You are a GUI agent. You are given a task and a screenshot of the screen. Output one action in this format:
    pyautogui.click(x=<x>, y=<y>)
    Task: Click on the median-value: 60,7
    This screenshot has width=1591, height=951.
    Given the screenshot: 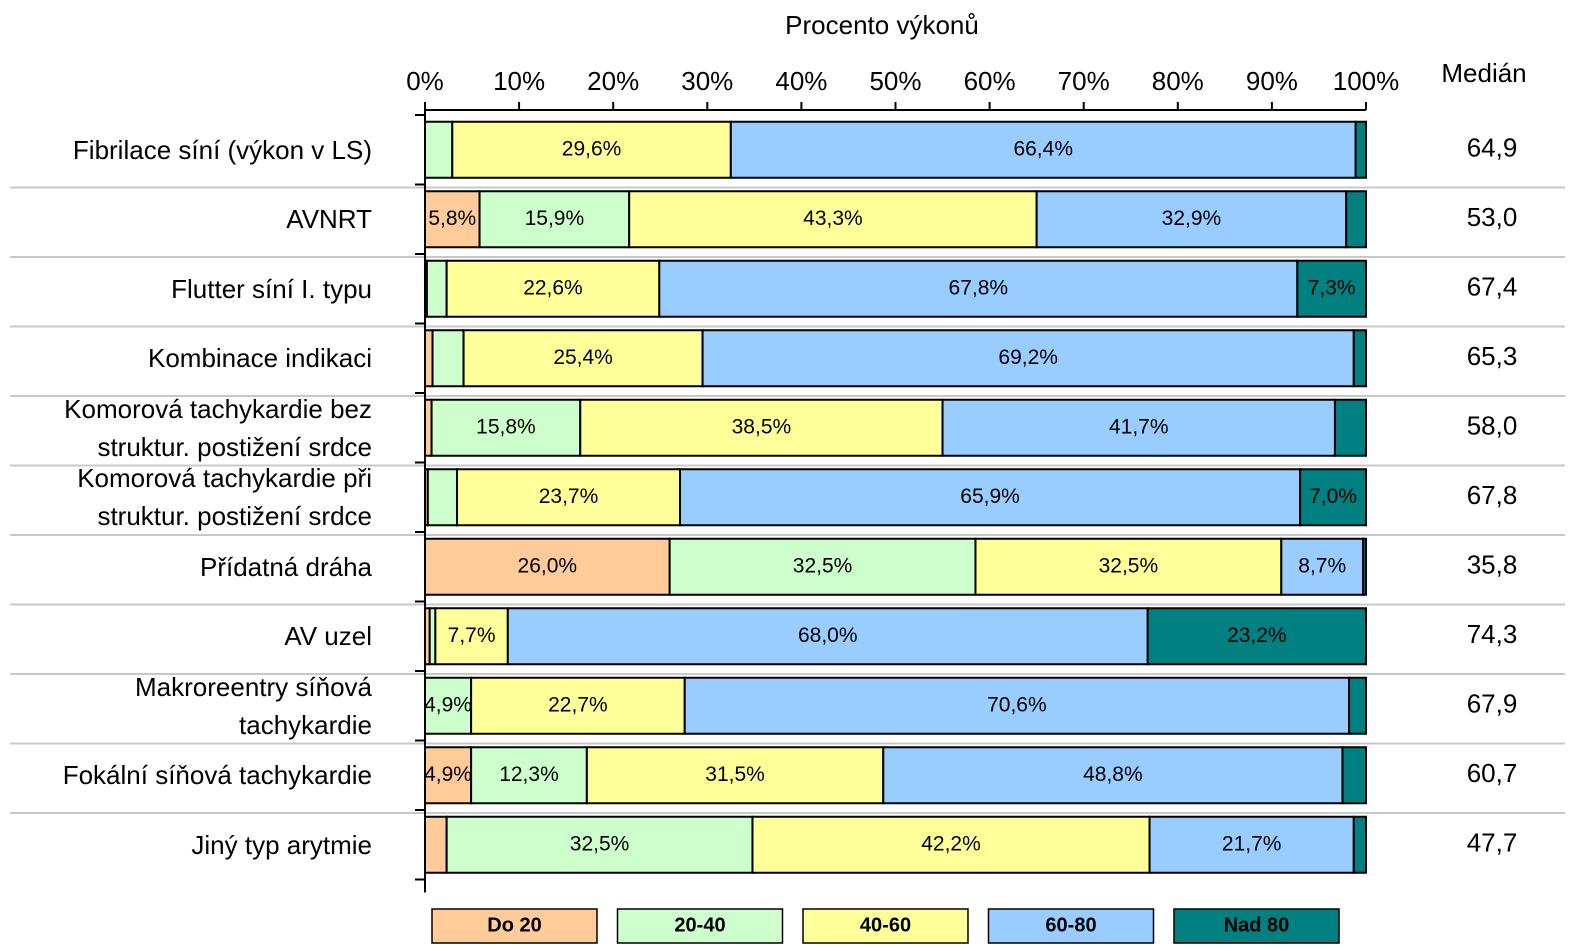 What is the action you would take?
    pyautogui.click(x=1492, y=773)
    